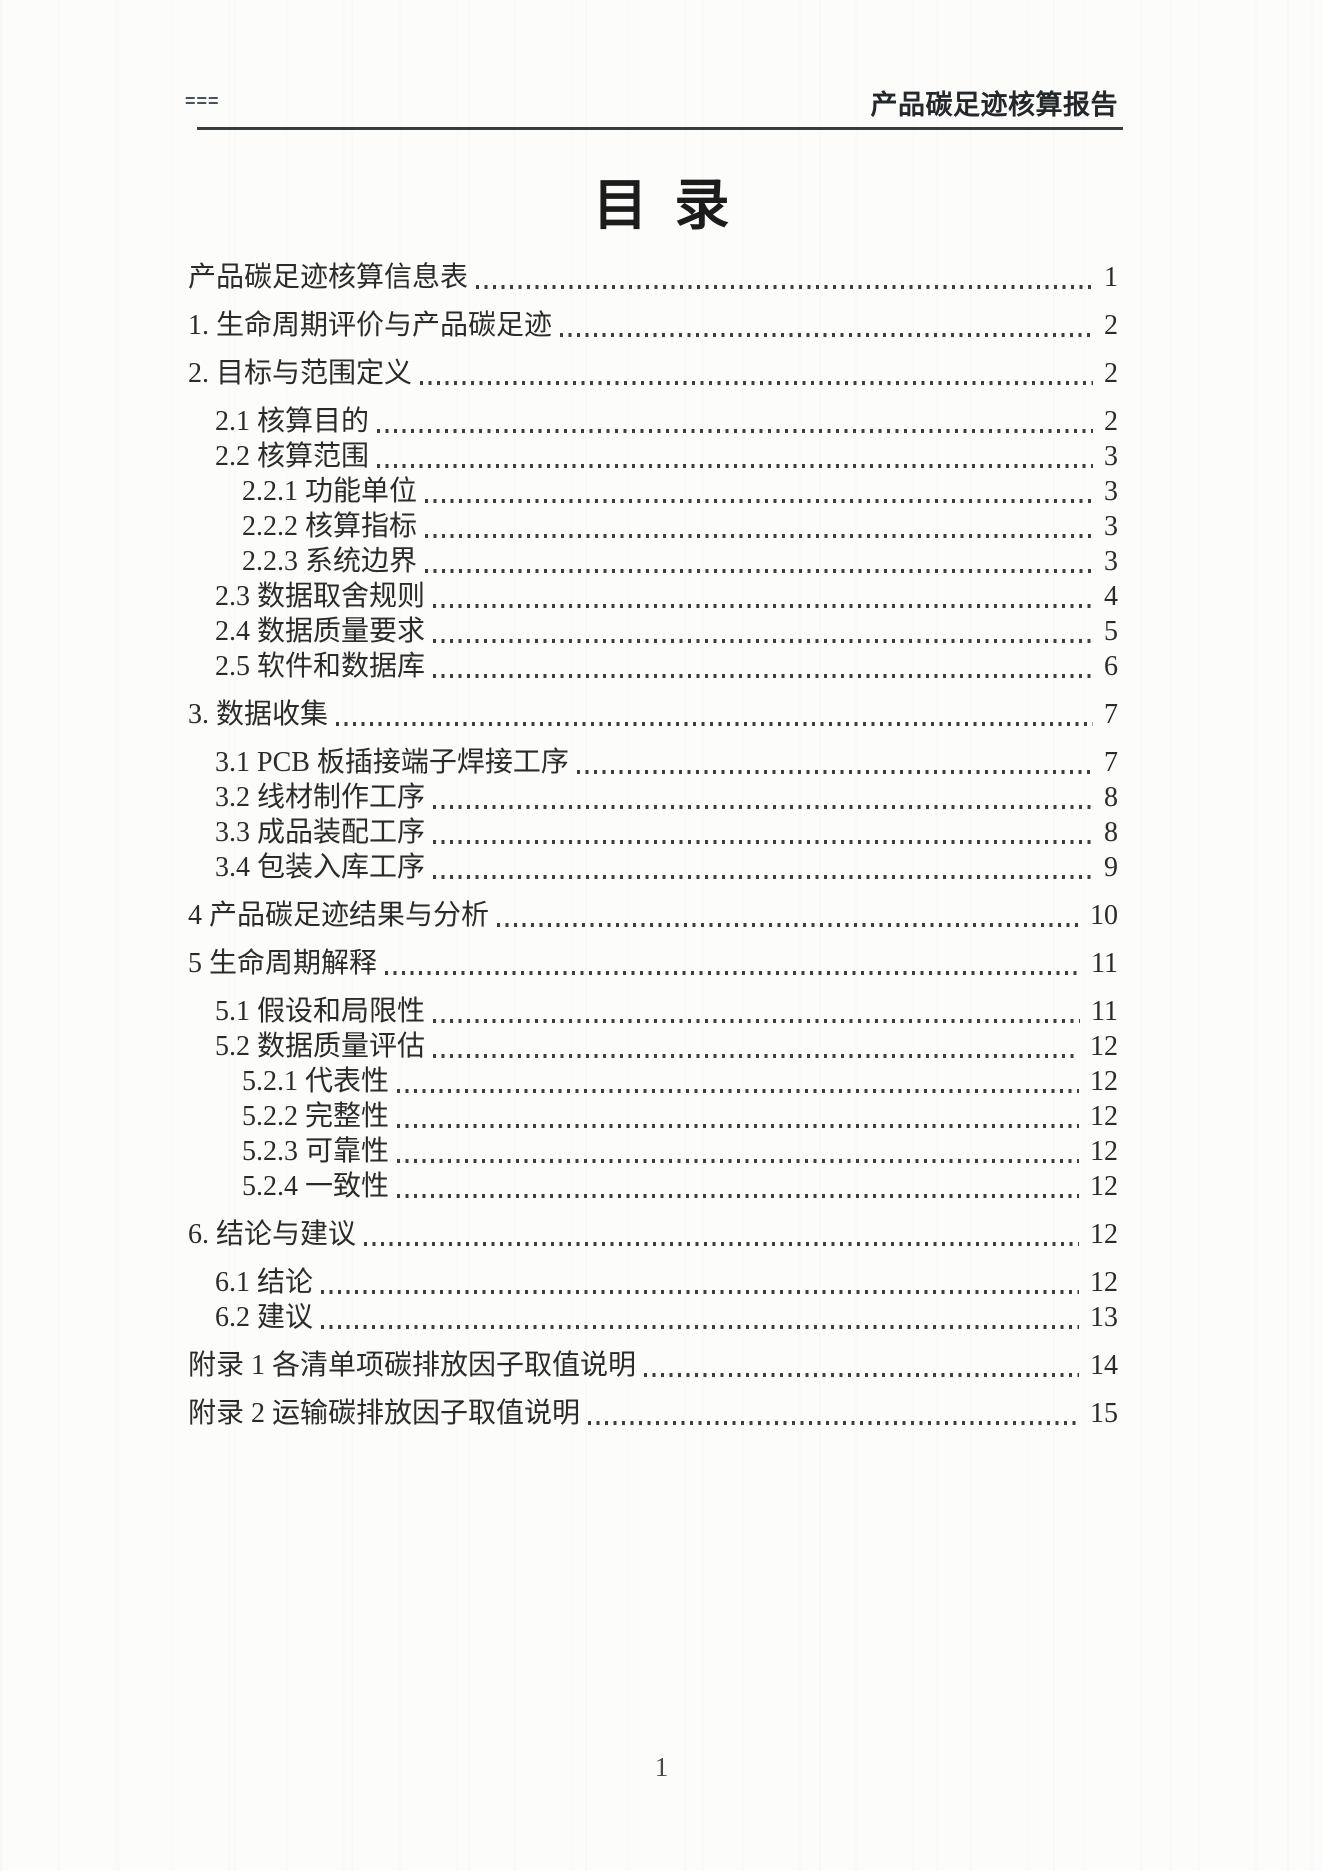 This screenshot has height=1871, width=1323. What do you see at coordinates (661, 205) in the screenshot?
I see `page-title: 目 录` at bounding box center [661, 205].